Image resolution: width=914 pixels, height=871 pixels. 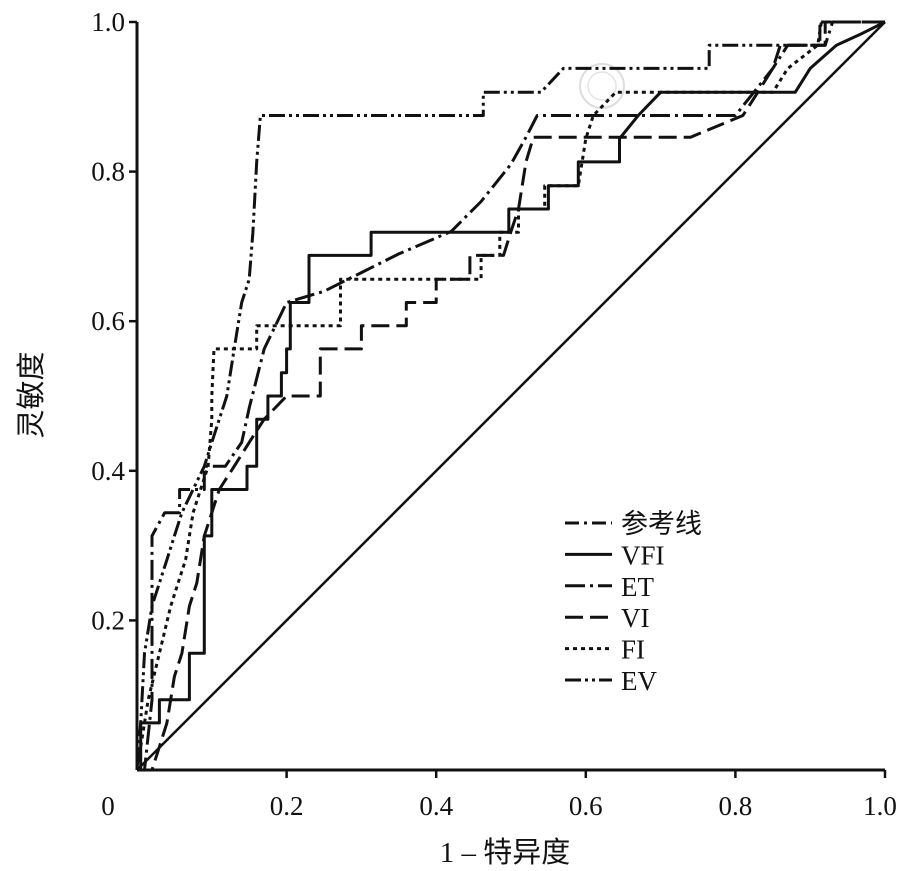 I want to click on x-tick-label: 0.2, so click(x=287, y=806).